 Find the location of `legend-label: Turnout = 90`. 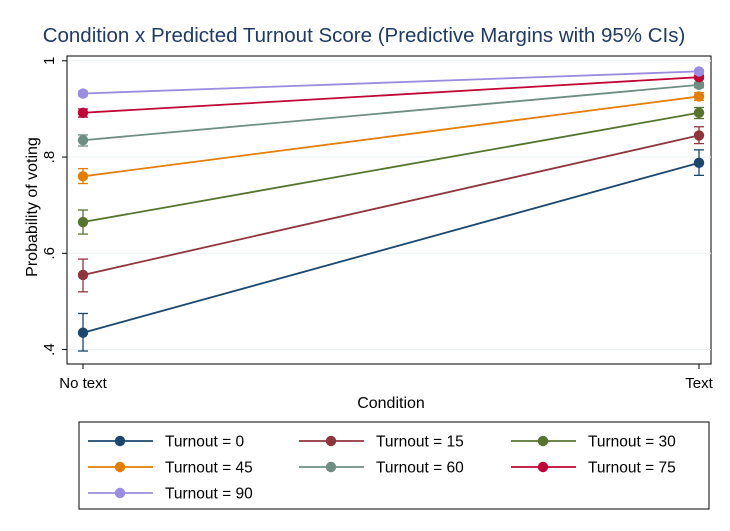

legend-label: Turnout = 90 is located at coordinates (209, 494).